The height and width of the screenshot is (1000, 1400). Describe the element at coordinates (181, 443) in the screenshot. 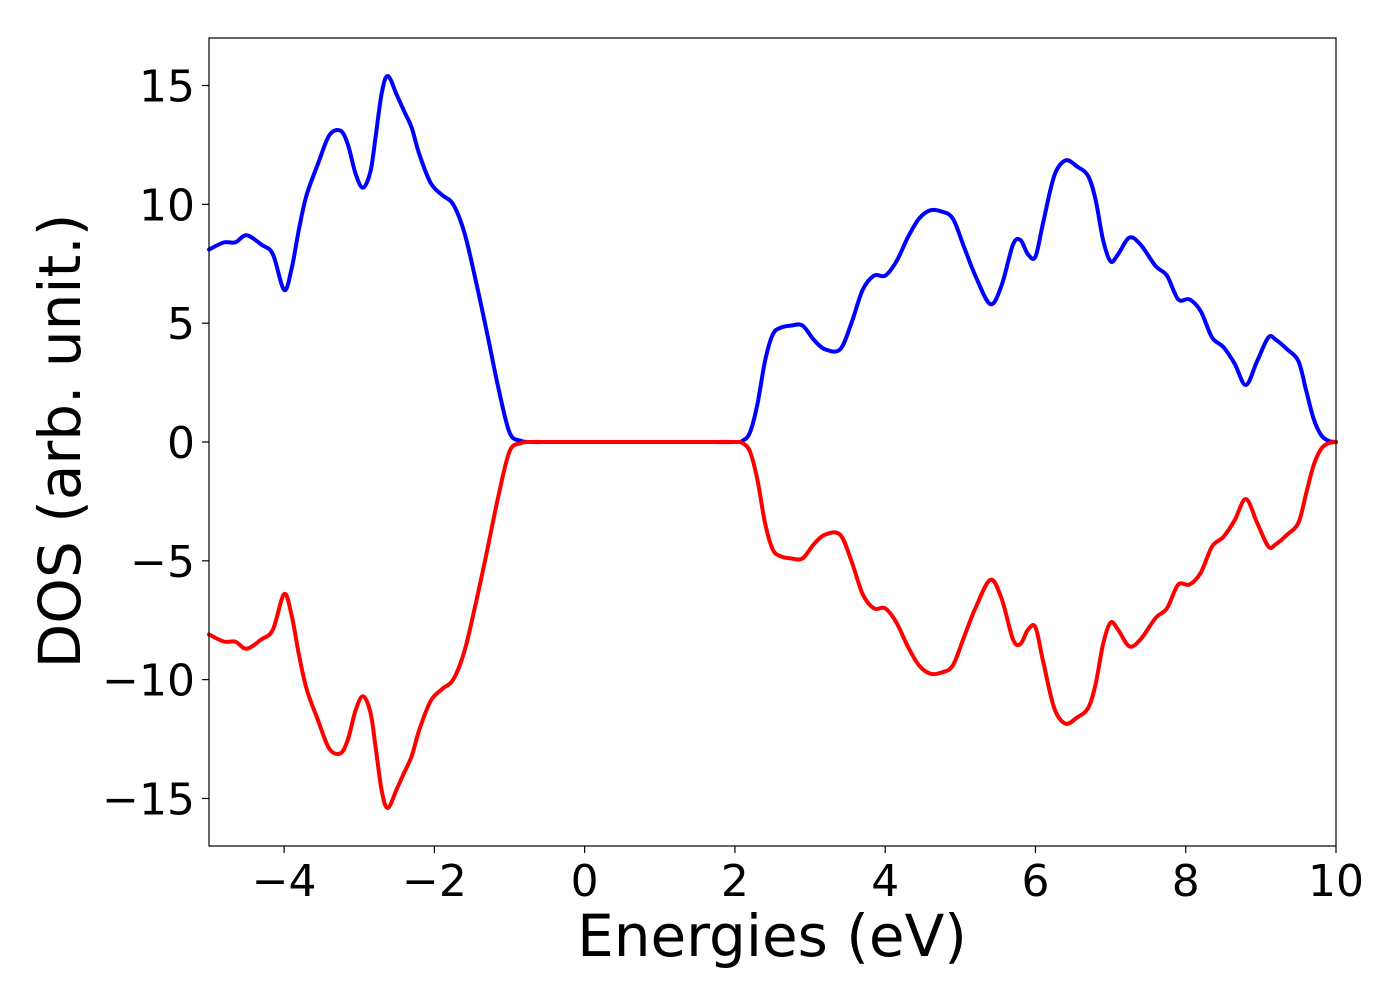

I see `y-tick-label: 0` at that location.